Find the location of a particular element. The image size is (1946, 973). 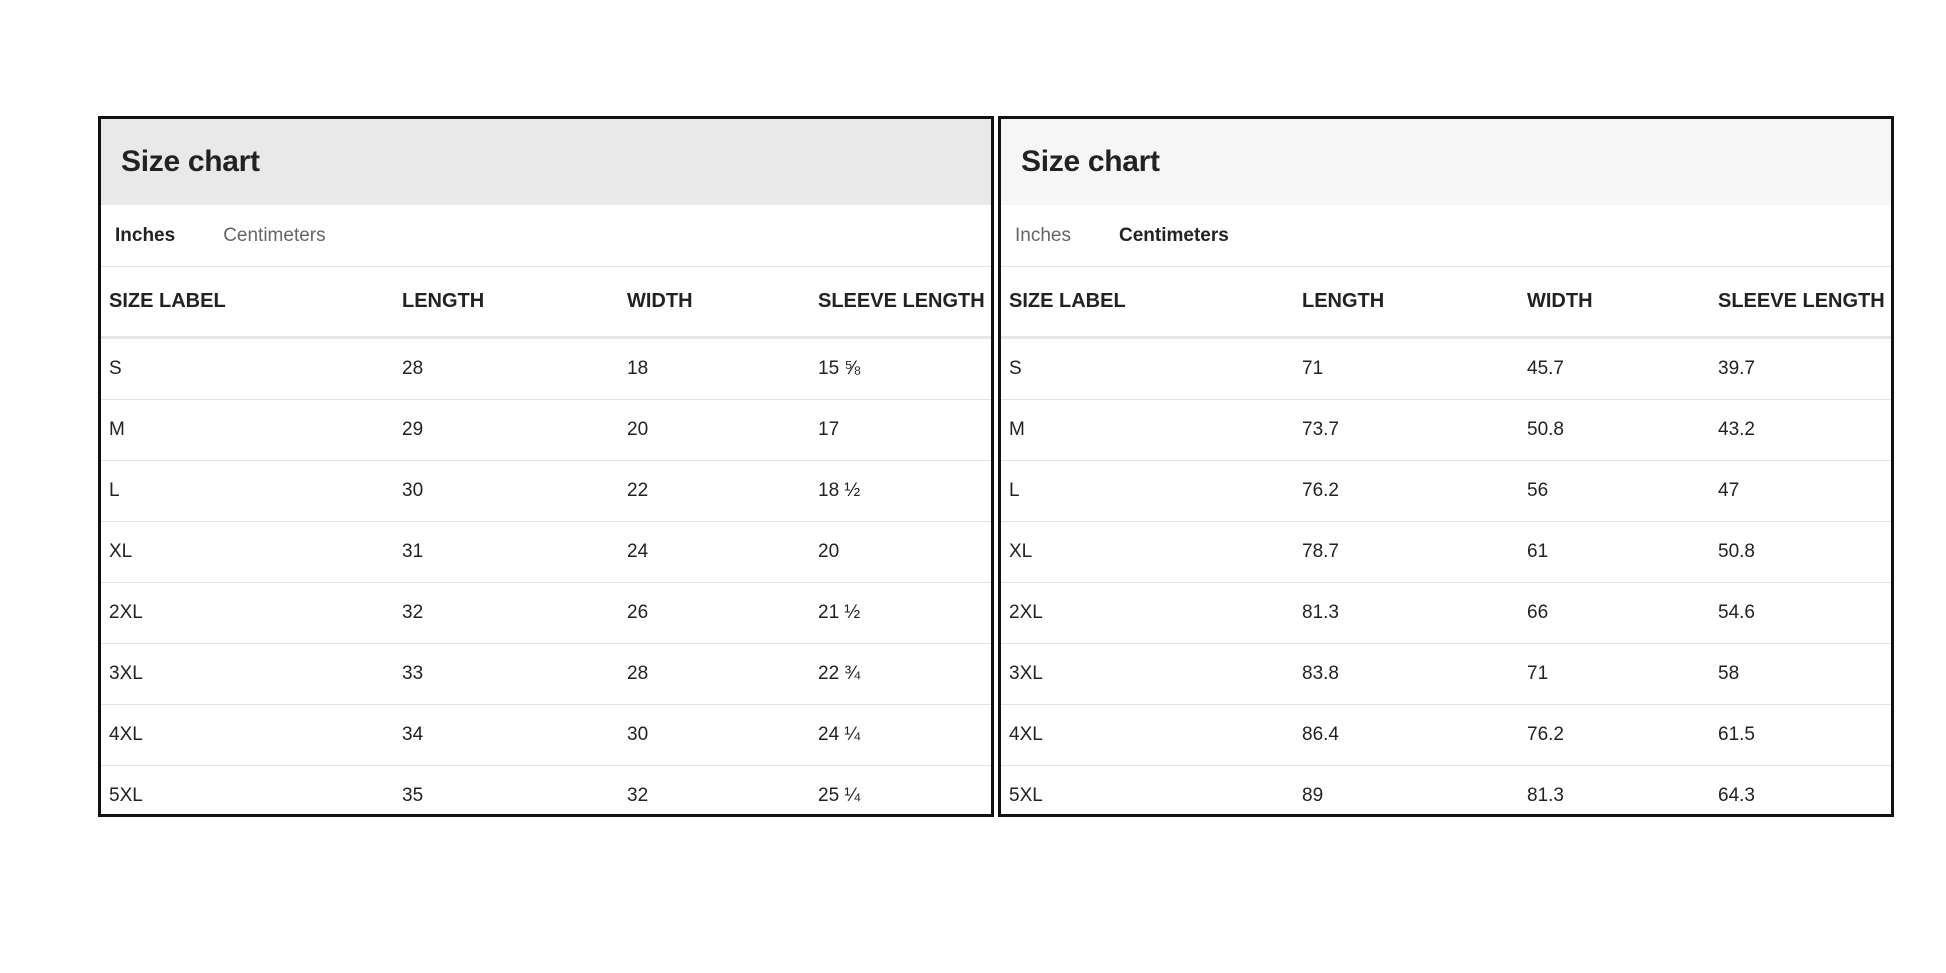

table-cell: 24 is located at coordinates (714, 552).